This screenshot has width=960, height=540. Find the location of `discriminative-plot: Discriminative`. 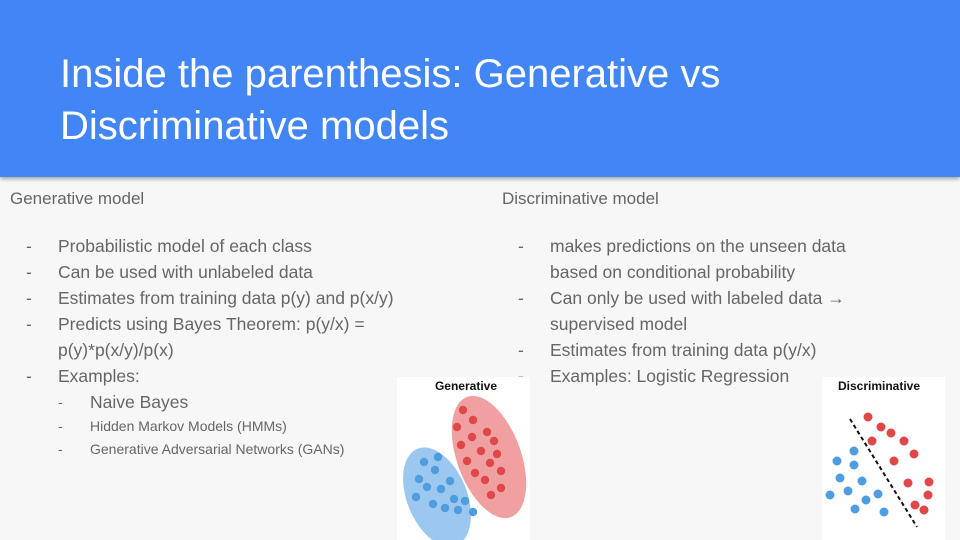

discriminative-plot: Discriminative is located at coordinates (879, 453).